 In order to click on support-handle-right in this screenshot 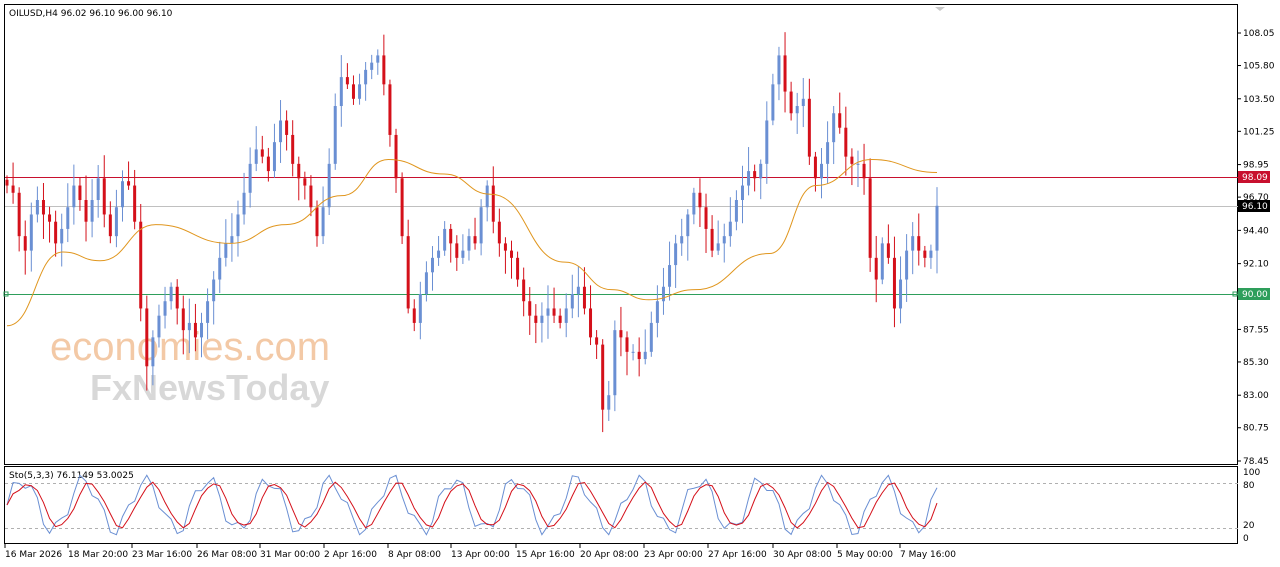, I will do `click(1235, 294)`.